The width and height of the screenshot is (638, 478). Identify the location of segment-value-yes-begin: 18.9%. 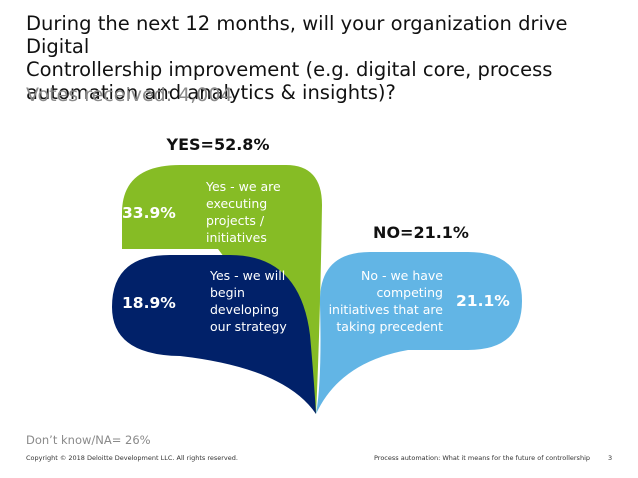
(149, 303).